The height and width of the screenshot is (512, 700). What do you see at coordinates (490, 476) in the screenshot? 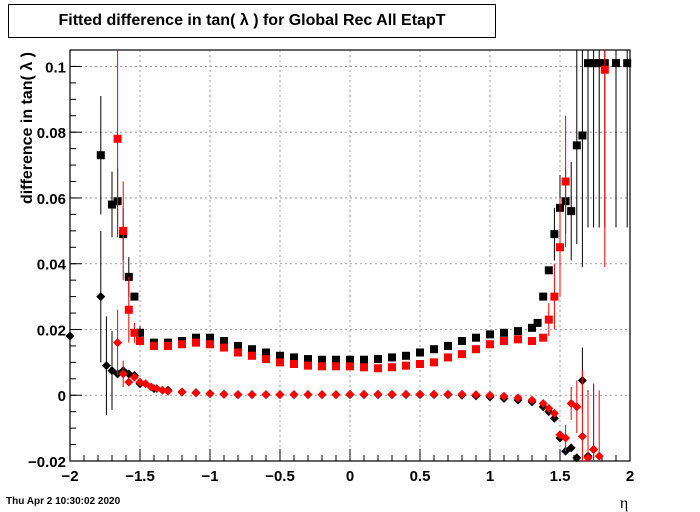
I see `x-tick-label: 1` at bounding box center [490, 476].